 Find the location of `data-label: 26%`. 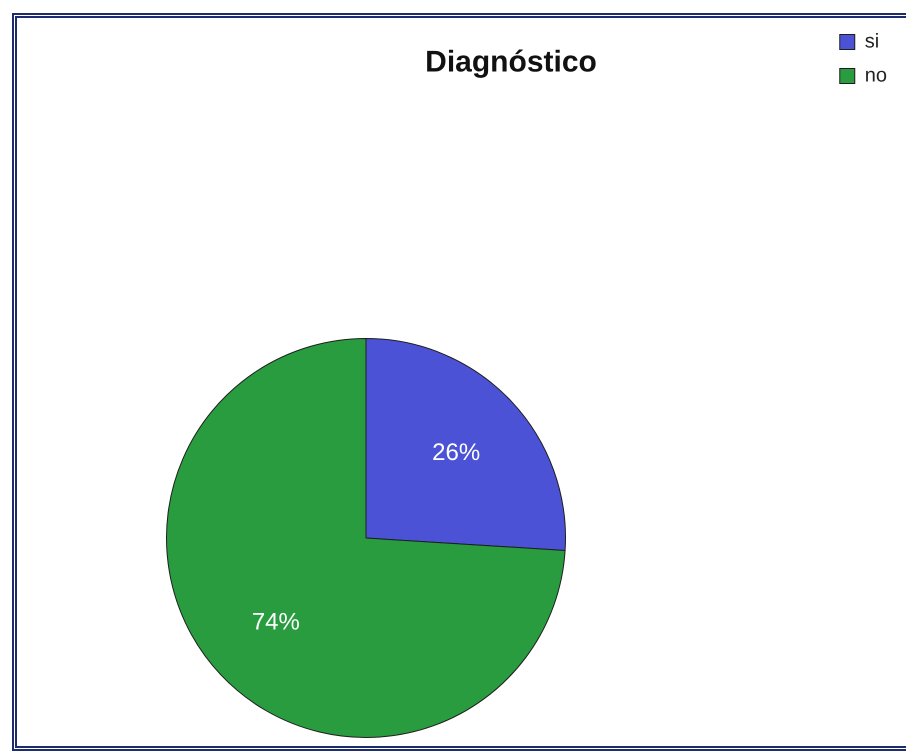

data-label: 26% is located at coordinates (456, 452).